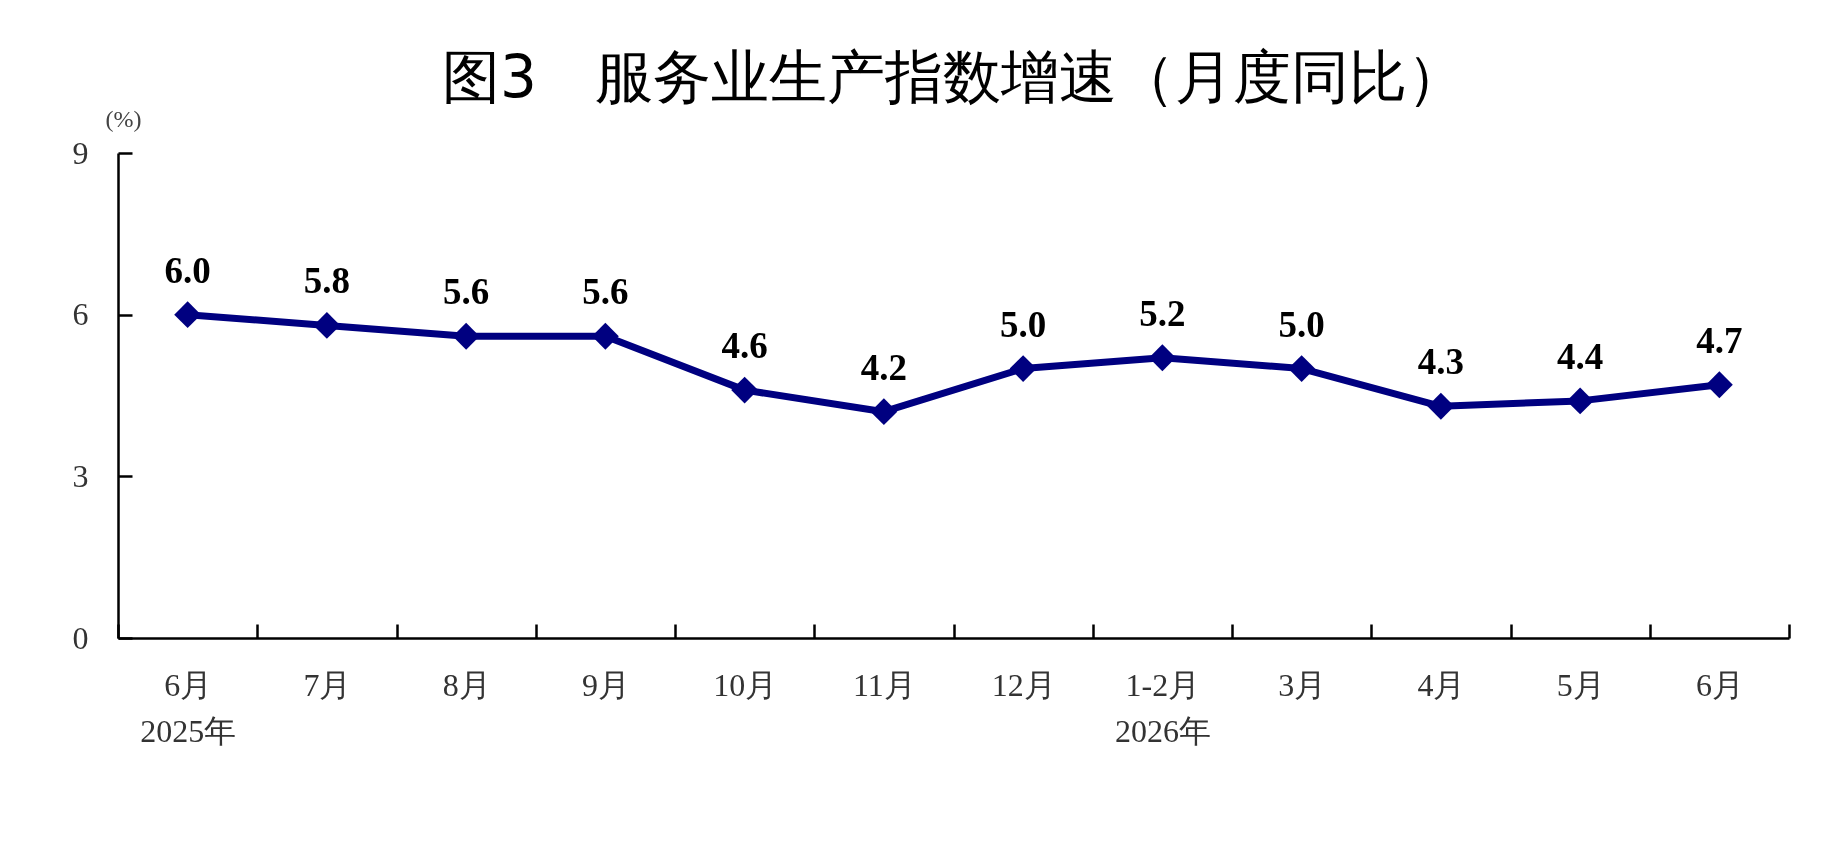 This screenshot has height=856, width=1836. Describe the element at coordinates (1302, 684) in the screenshot. I see `x-tick-label: 3月` at that location.